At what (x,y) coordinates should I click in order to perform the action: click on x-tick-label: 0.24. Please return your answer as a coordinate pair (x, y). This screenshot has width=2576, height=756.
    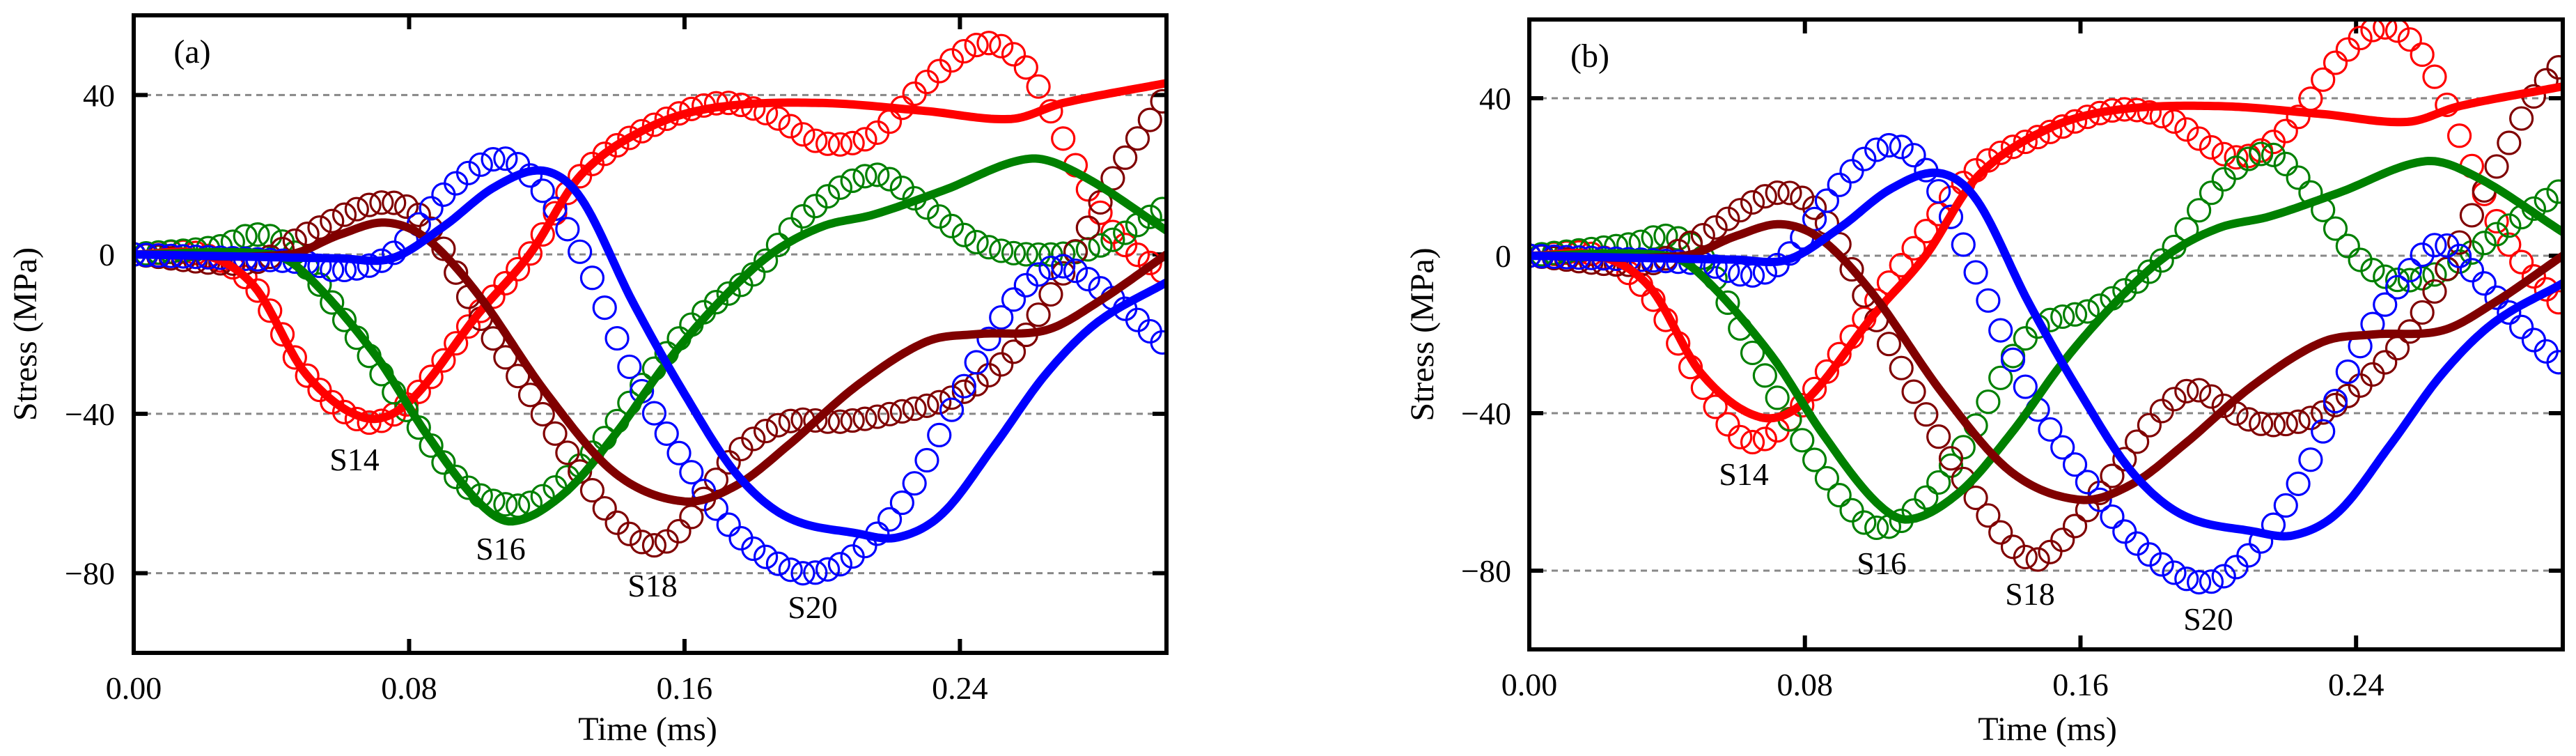
    Looking at the image, I should click on (960, 688).